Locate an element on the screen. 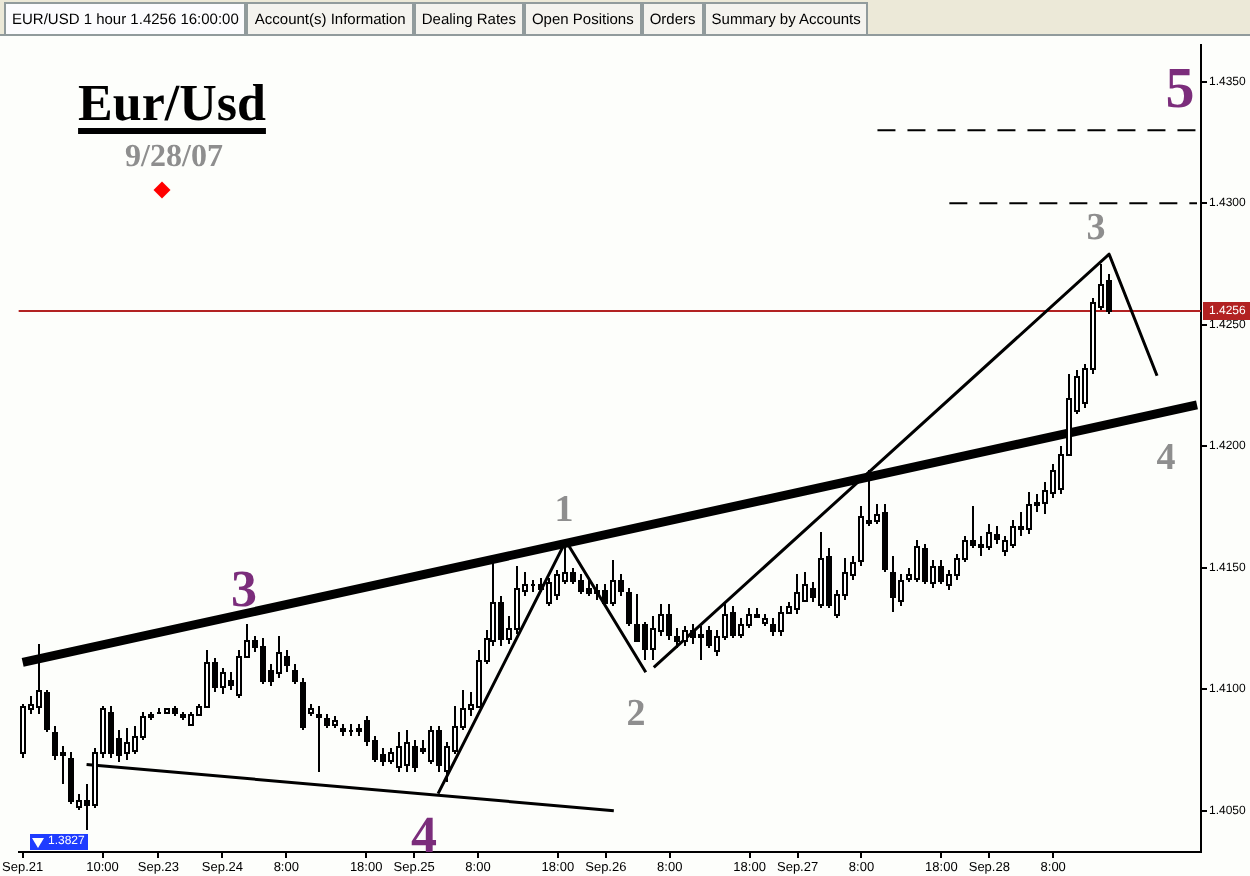  annotation: 2 is located at coordinates (636, 714).